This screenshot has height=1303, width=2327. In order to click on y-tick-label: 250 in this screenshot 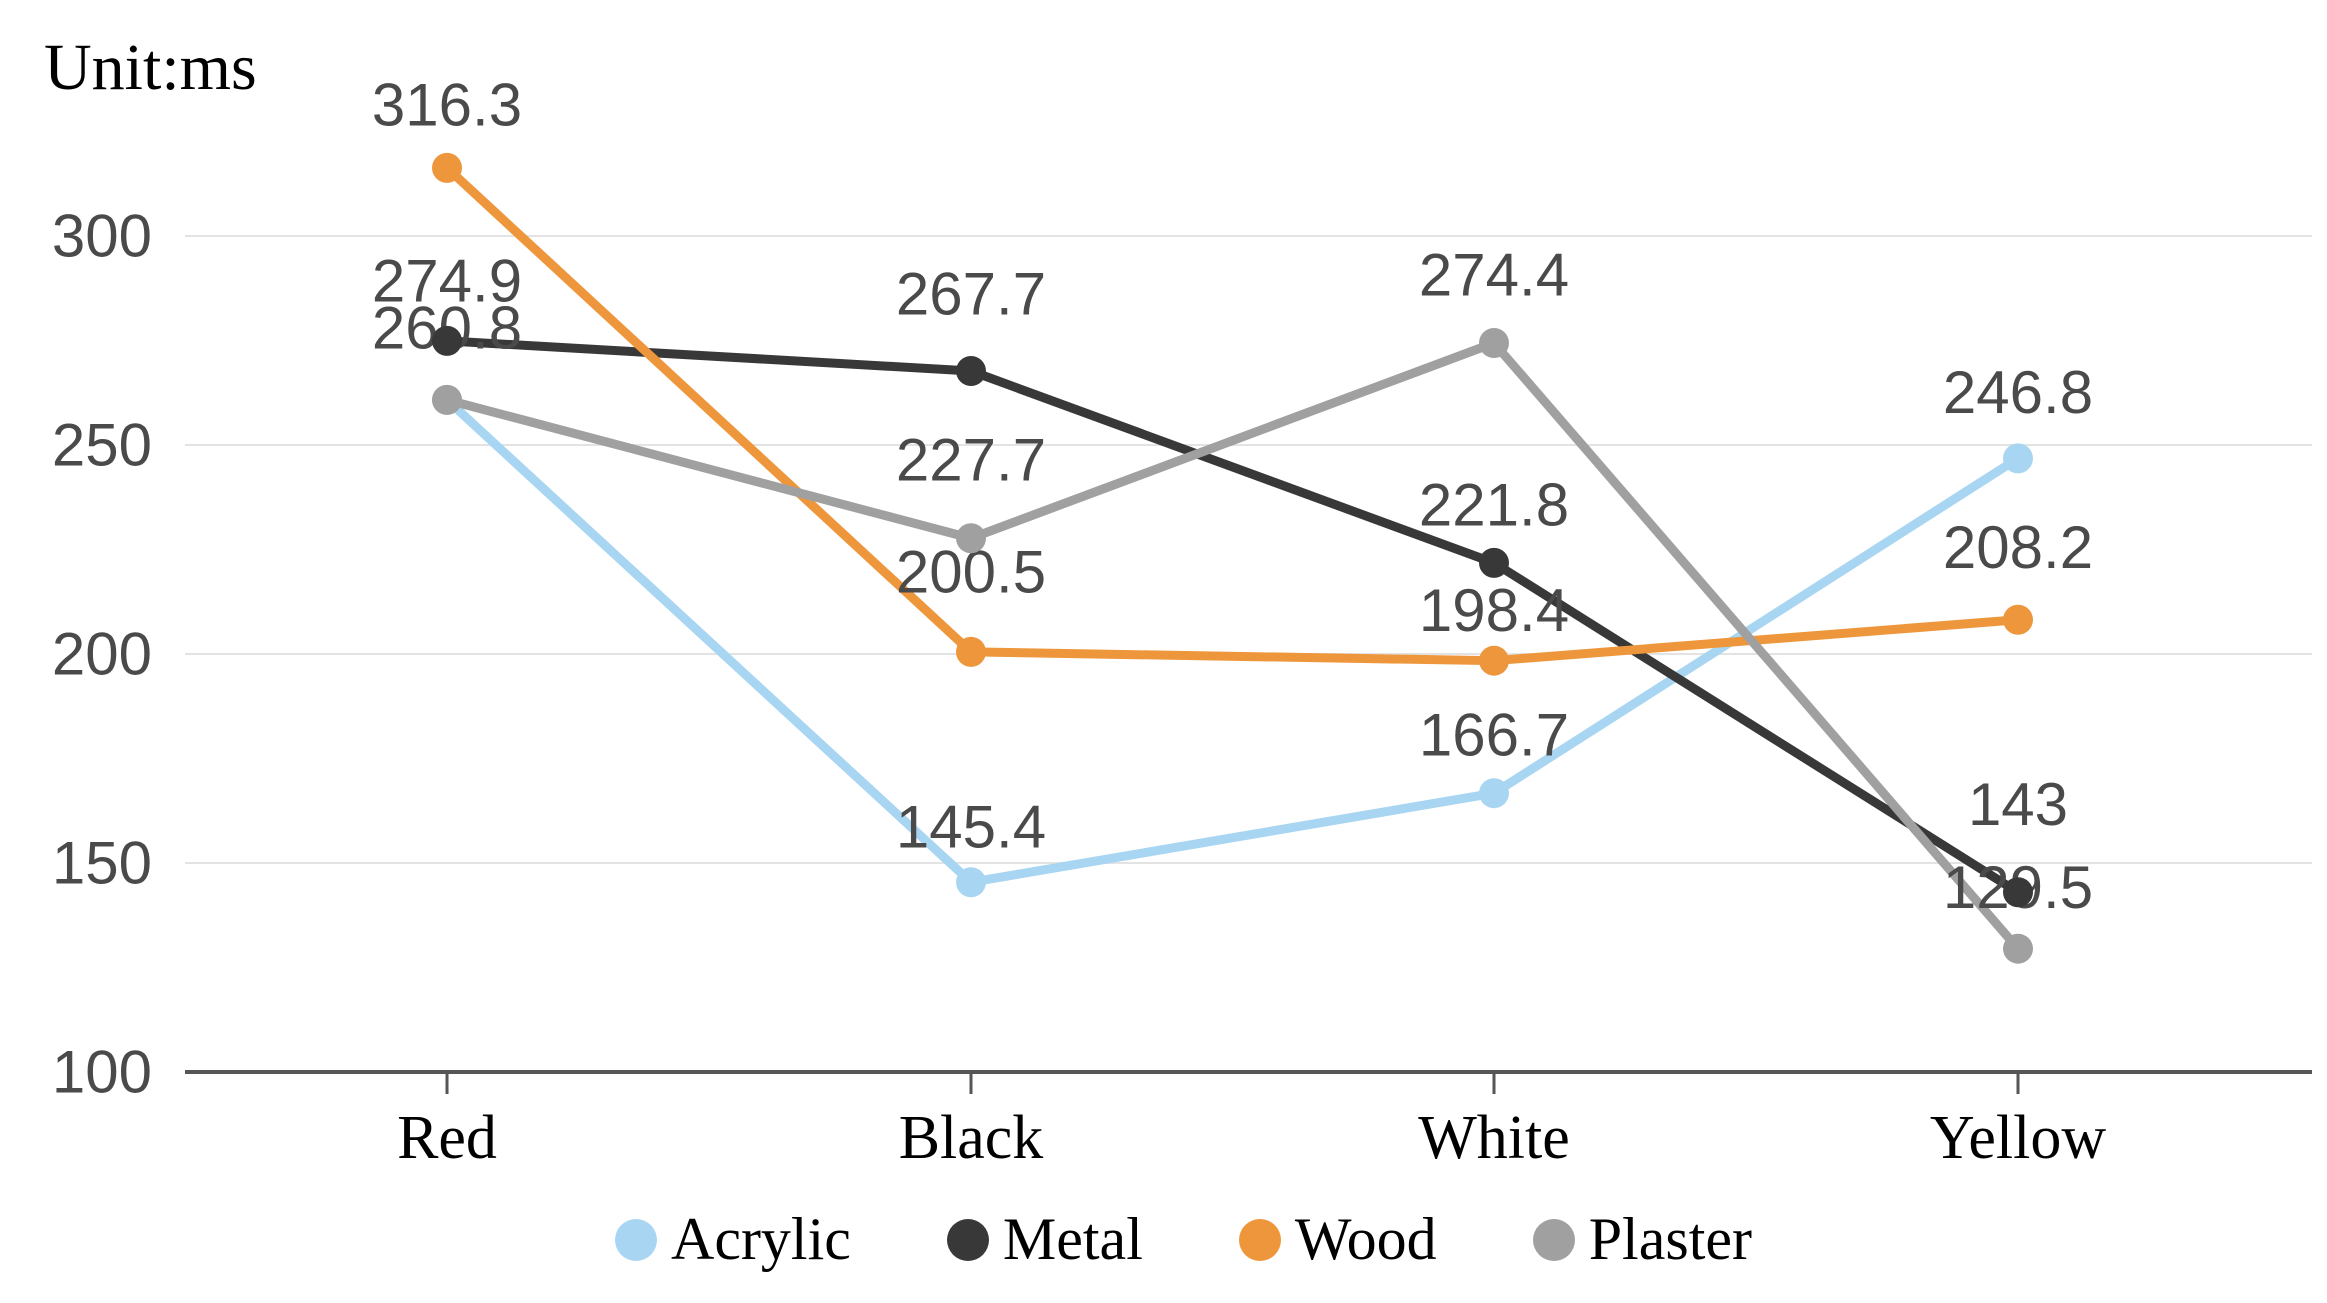, I will do `click(102, 445)`.